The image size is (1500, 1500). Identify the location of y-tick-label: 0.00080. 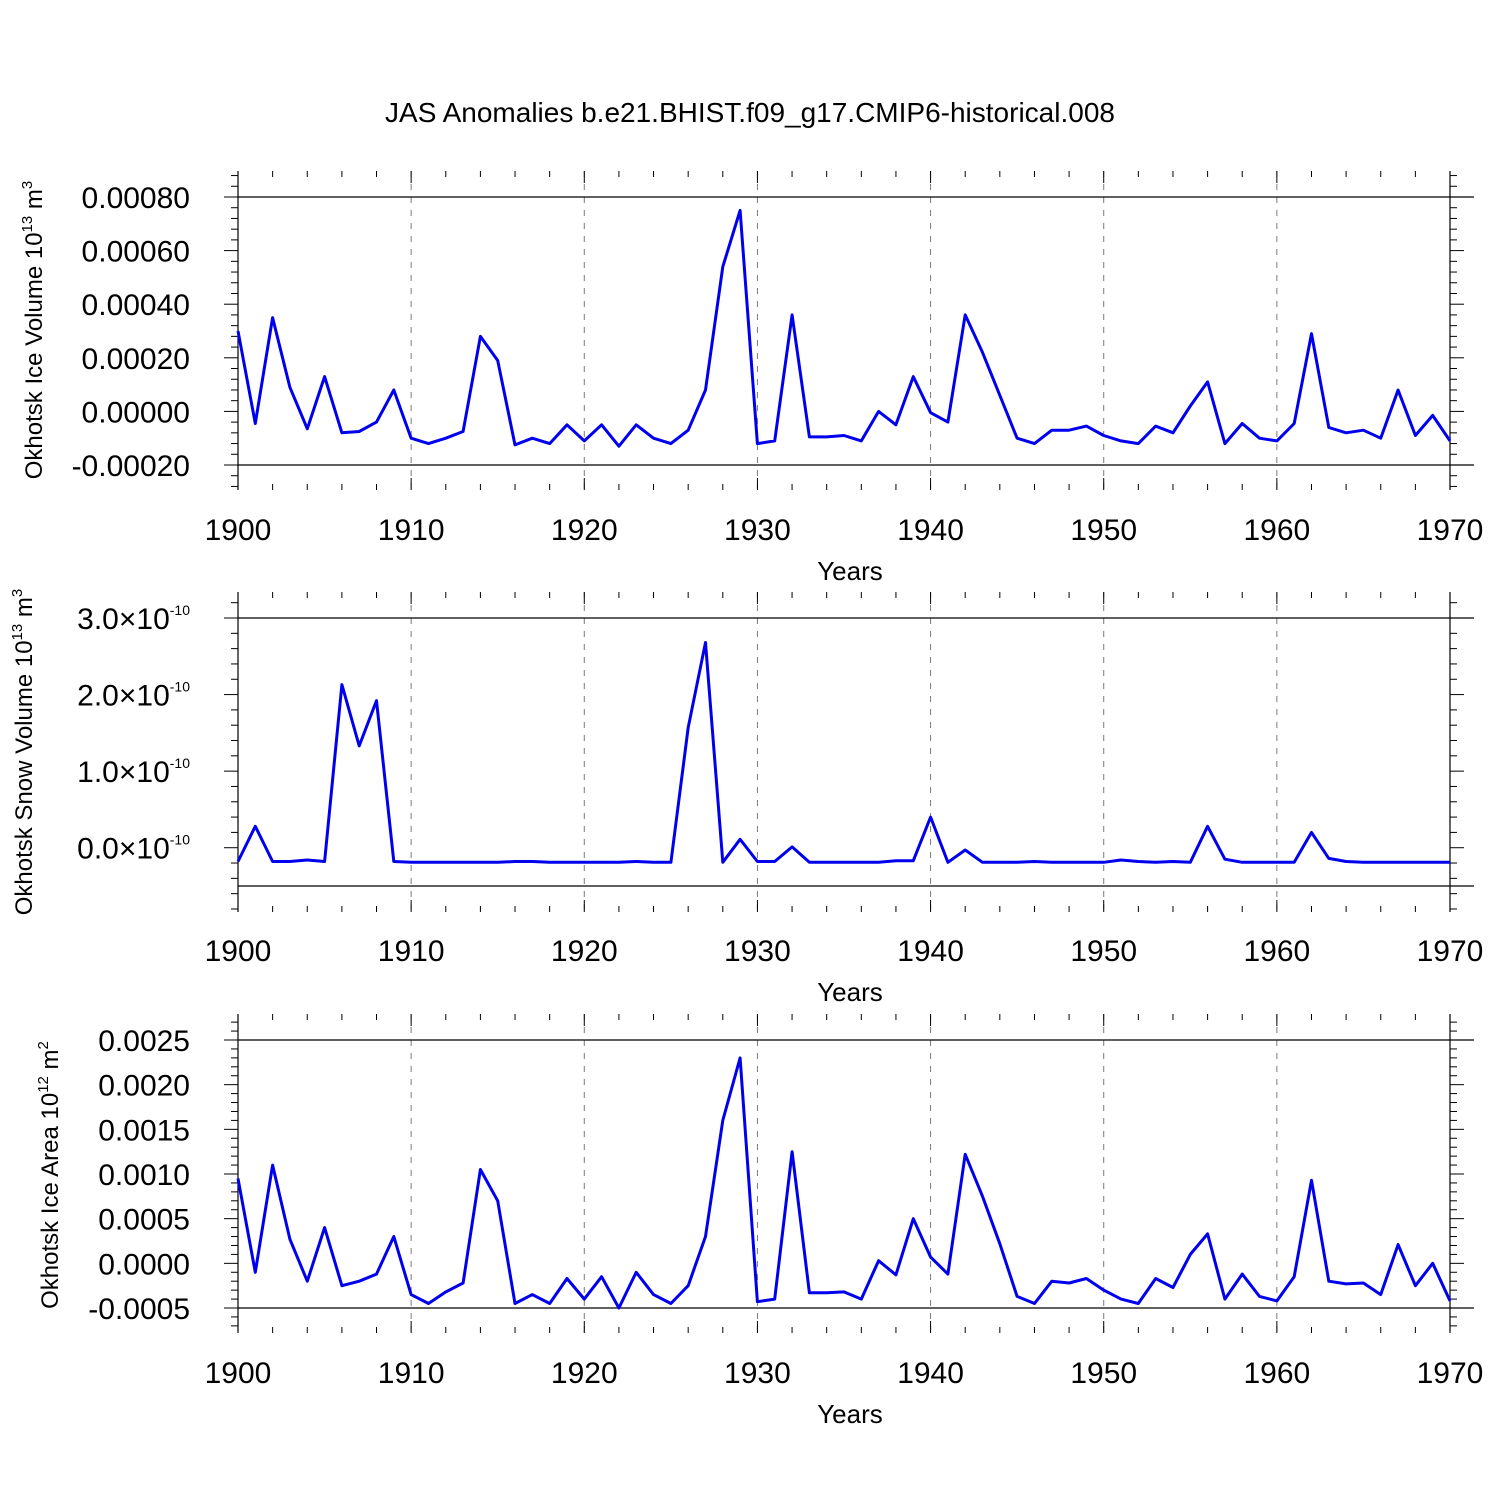
(136, 198).